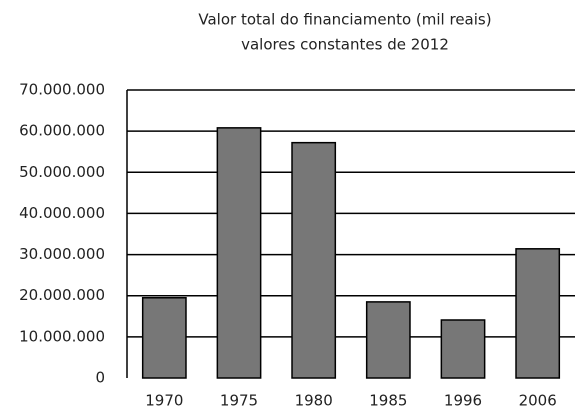 The width and height of the screenshot is (575, 420). I want to click on y-tick-label: 60.000.000, so click(62, 131).